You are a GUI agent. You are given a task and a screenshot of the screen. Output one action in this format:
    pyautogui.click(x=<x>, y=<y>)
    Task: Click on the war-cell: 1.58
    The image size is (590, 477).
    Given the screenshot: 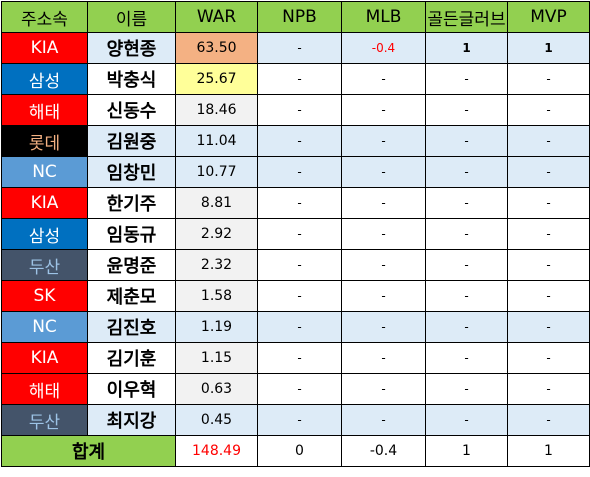 What is the action you would take?
    pyautogui.click(x=216, y=296)
    